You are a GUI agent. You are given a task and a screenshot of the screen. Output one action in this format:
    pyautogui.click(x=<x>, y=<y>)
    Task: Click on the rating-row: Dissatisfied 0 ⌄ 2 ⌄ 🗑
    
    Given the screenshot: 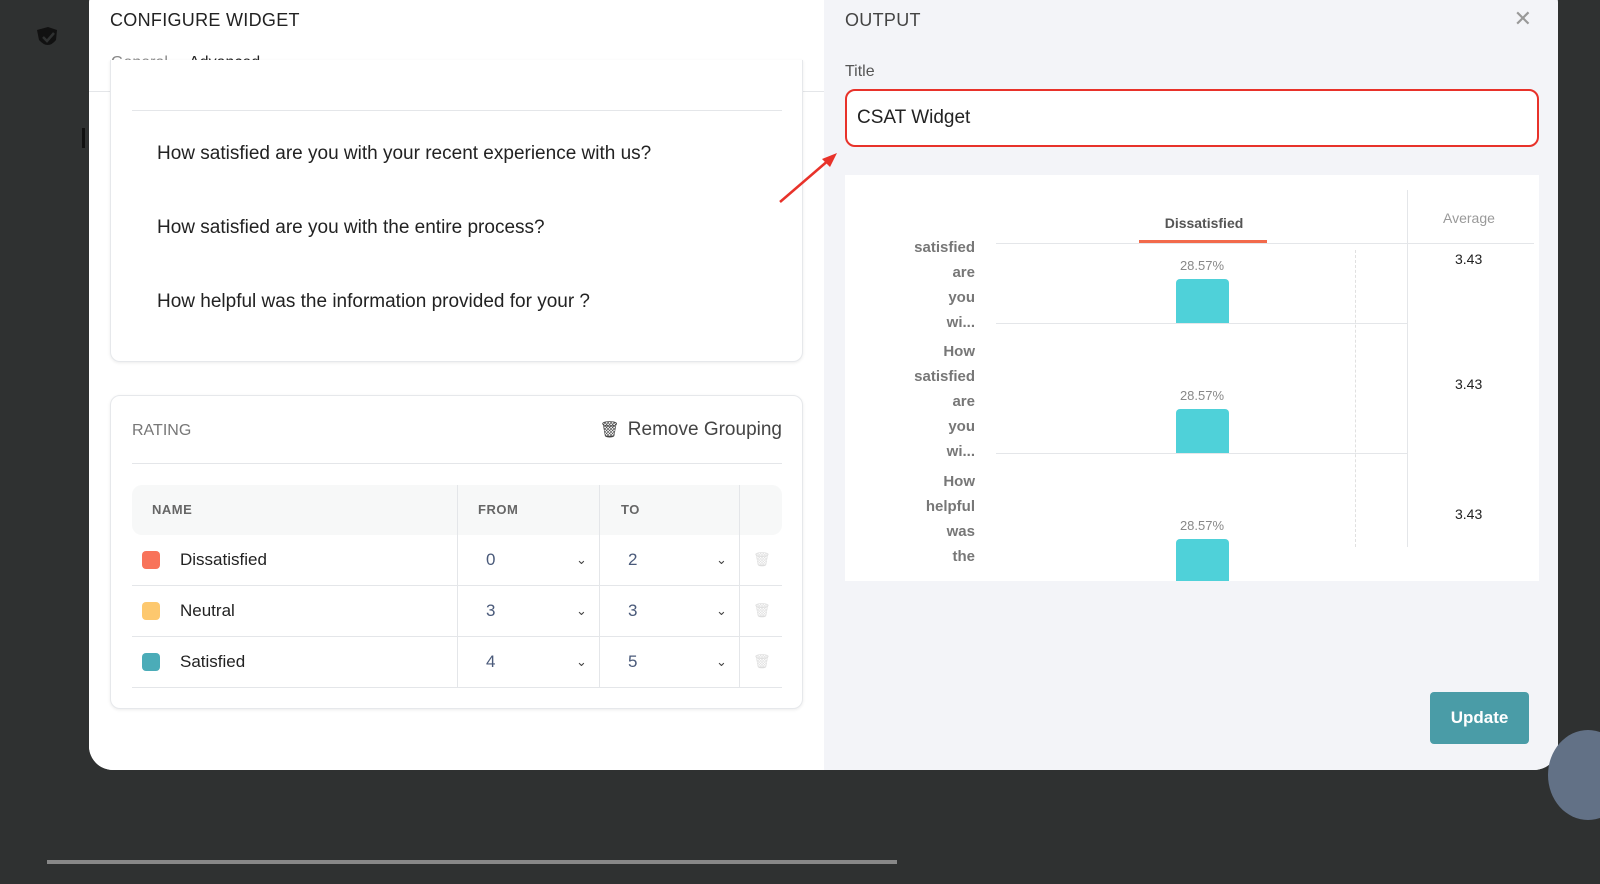 What is the action you would take?
    pyautogui.click(x=457, y=560)
    